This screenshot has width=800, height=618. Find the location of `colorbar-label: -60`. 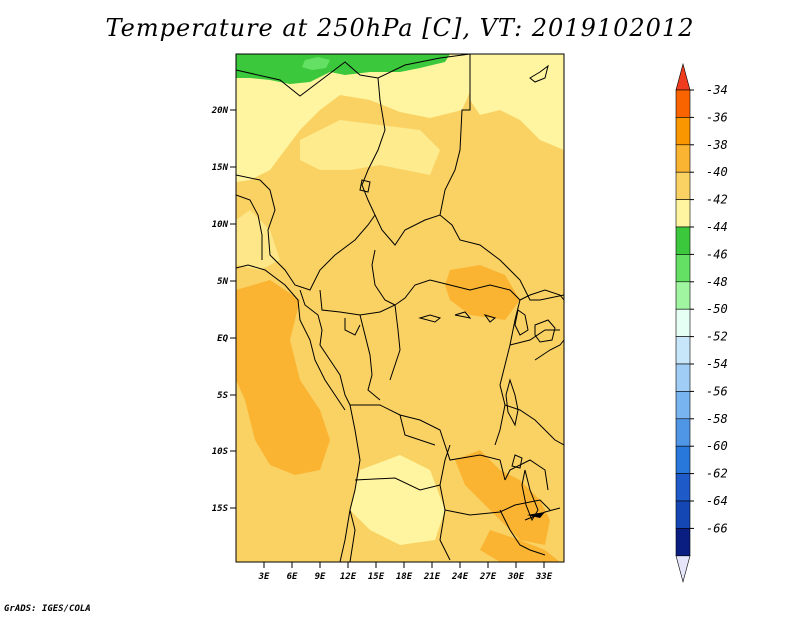

colorbar-label: -60 is located at coordinates (717, 446).